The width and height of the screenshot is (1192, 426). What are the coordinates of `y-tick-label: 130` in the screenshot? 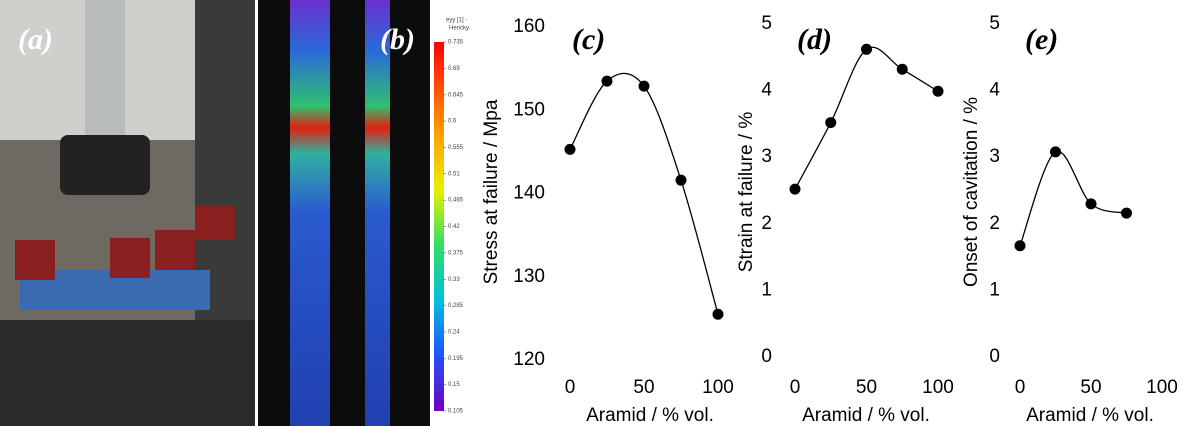 It's located at (529, 276).